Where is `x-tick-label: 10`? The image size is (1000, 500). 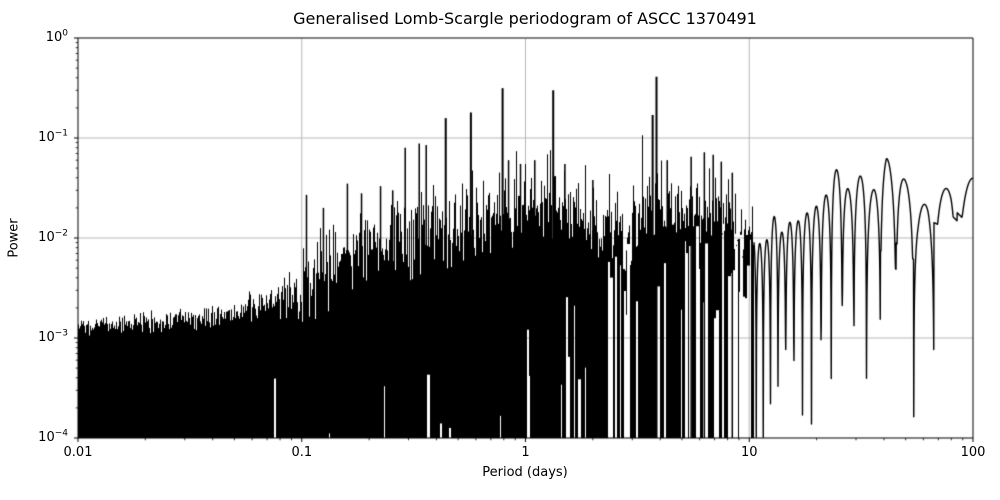
x-tick-label: 10 is located at coordinates (749, 452).